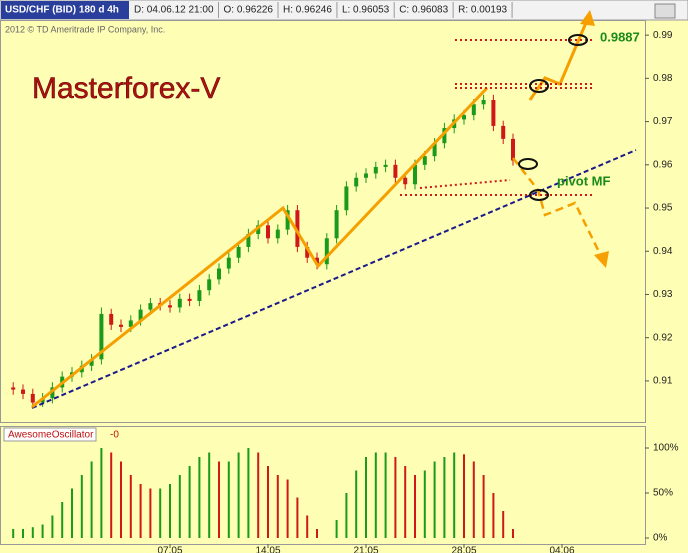 This screenshot has height=553, width=688. What do you see at coordinates (583, 180) in the screenshot?
I see `pivot-annotation: pivot MF` at bounding box center [583, 180].